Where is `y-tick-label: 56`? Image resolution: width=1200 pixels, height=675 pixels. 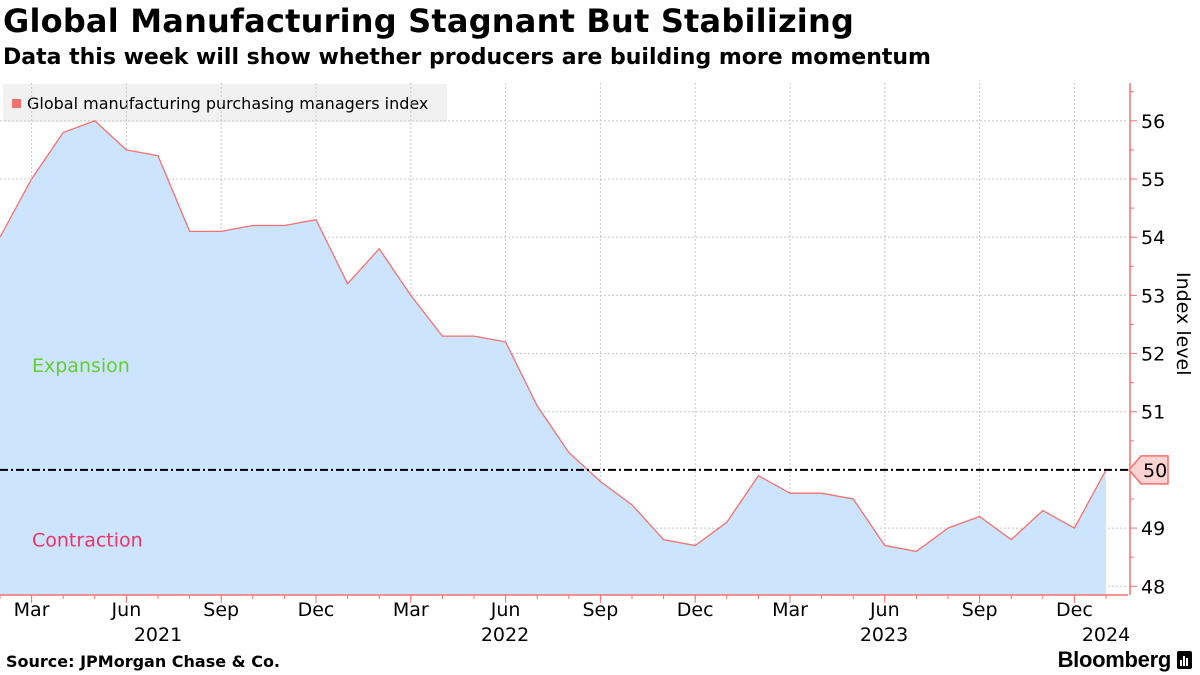
y-tick-label: 56 is located at coordinates (1153, 122).